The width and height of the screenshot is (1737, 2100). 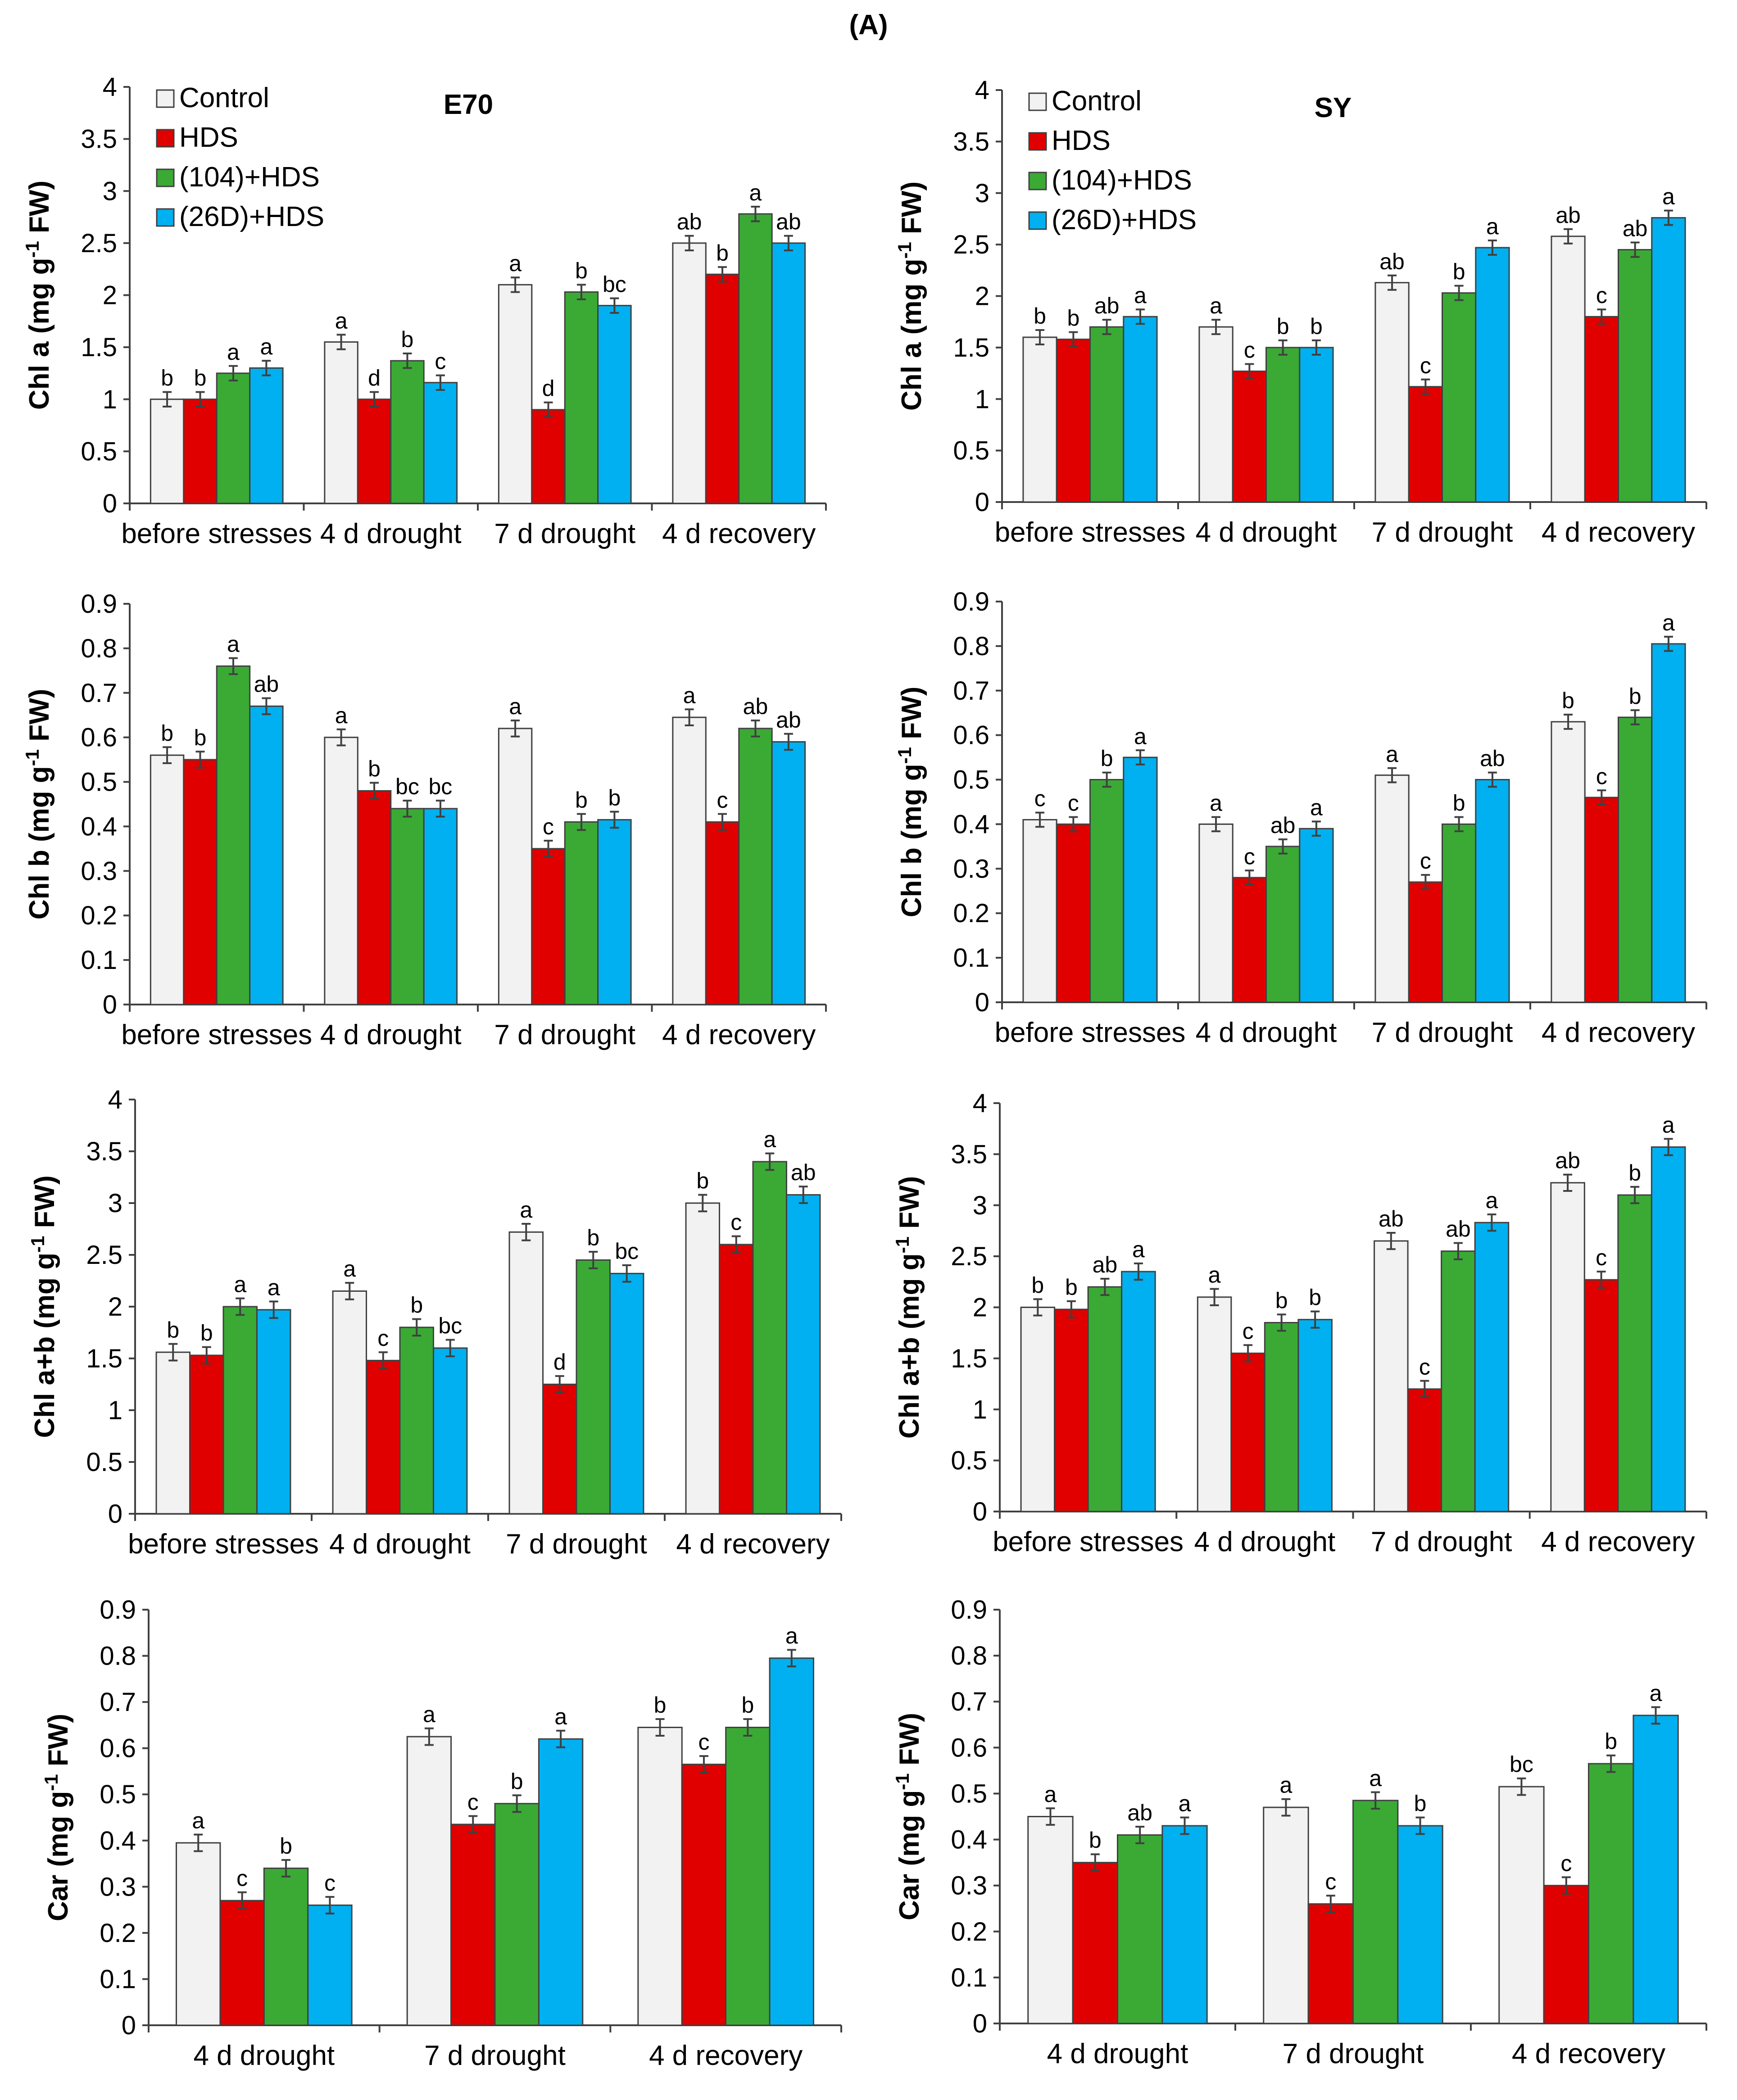 What do you see at coordinates (969, 1886) in the screenshot?
I see `y-tick-label: 0.3` at bounding box center [969, 1886].